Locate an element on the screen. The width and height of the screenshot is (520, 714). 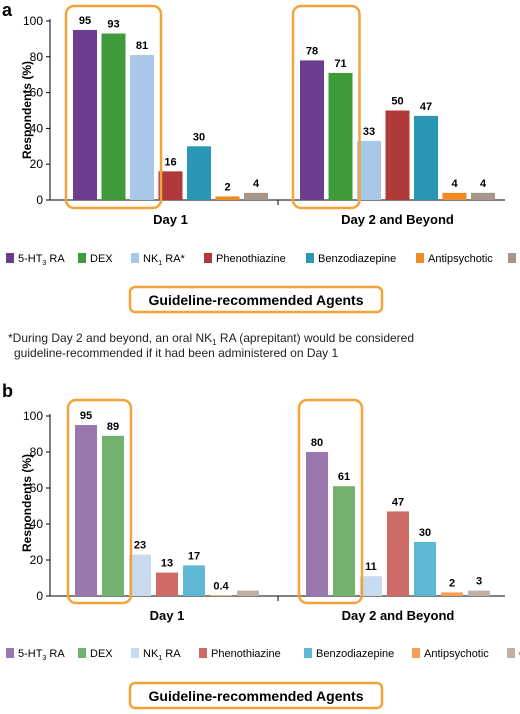
legend-label: NK1 RA is located at coordinates (162, 655).